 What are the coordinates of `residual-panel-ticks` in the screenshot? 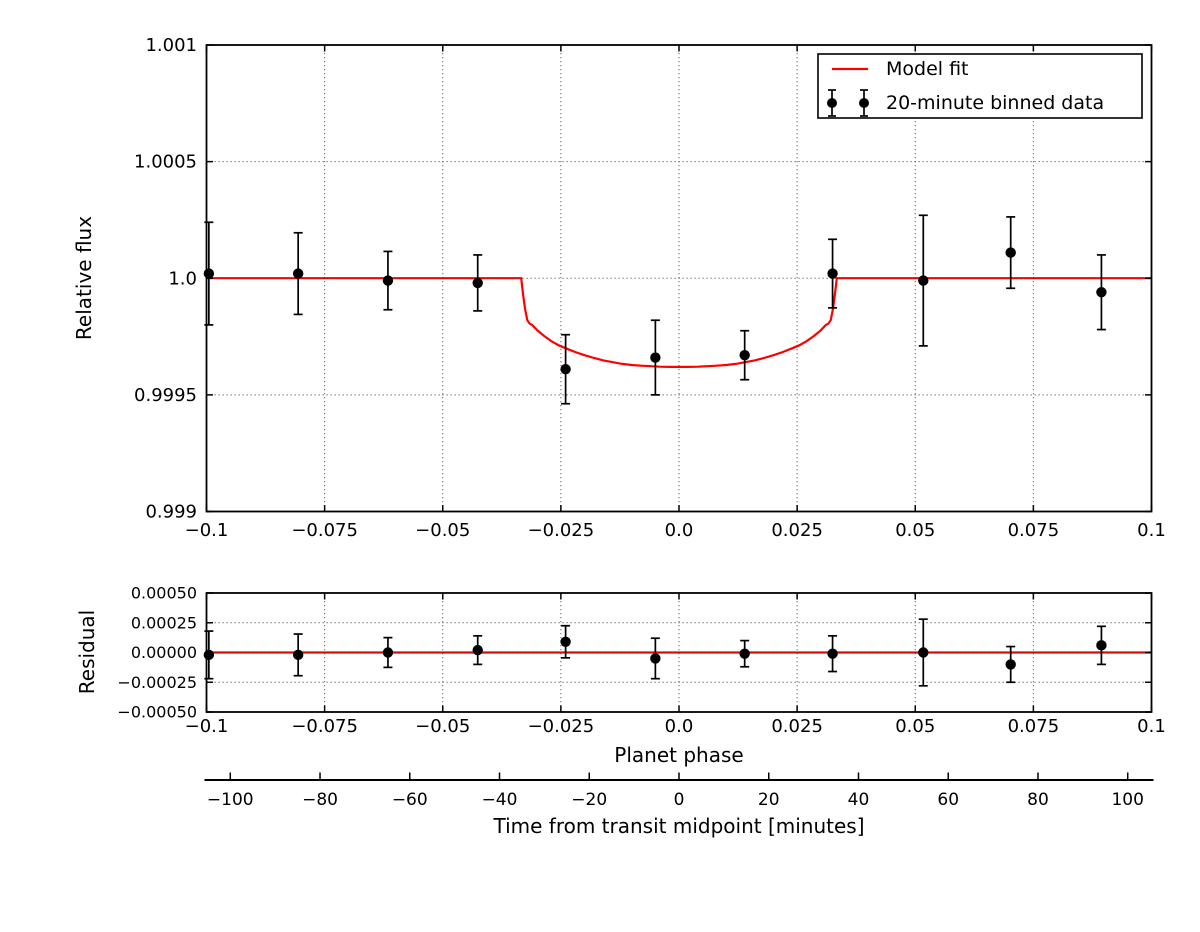 It's located at (679, 652).